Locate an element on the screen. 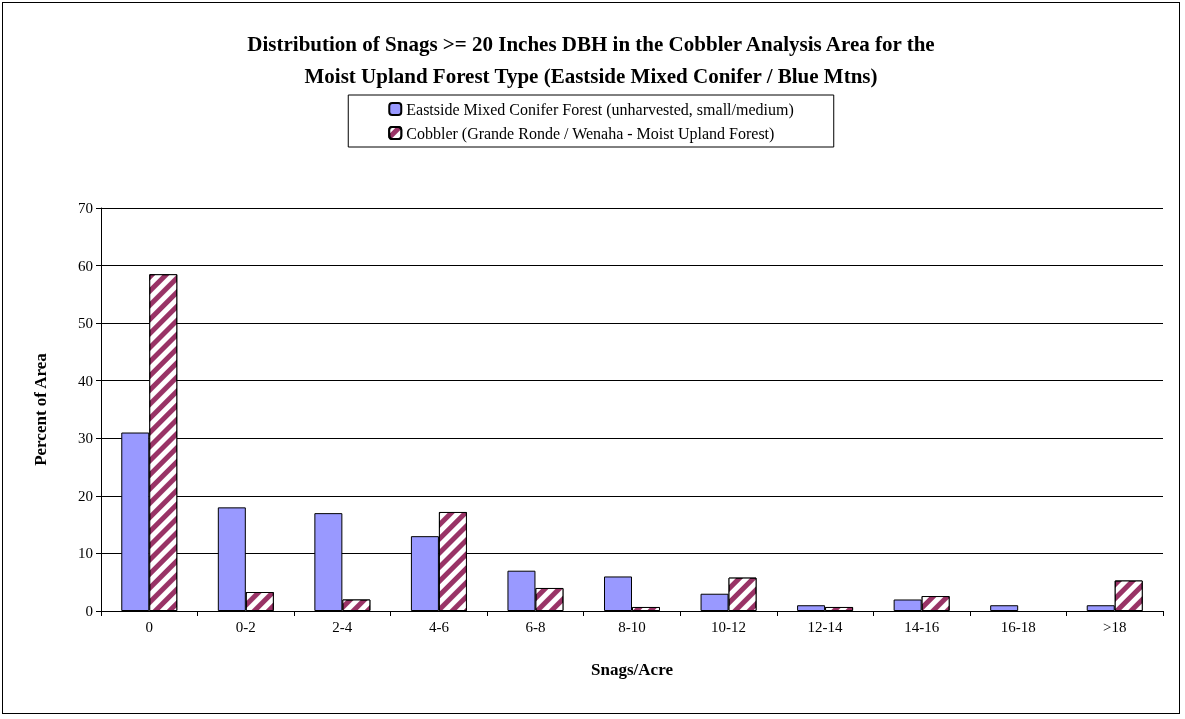  legend-label: Cobbler (Grande Ronde / Wenaha - Moist Upland Forest) is located at coordinates (590, 133).